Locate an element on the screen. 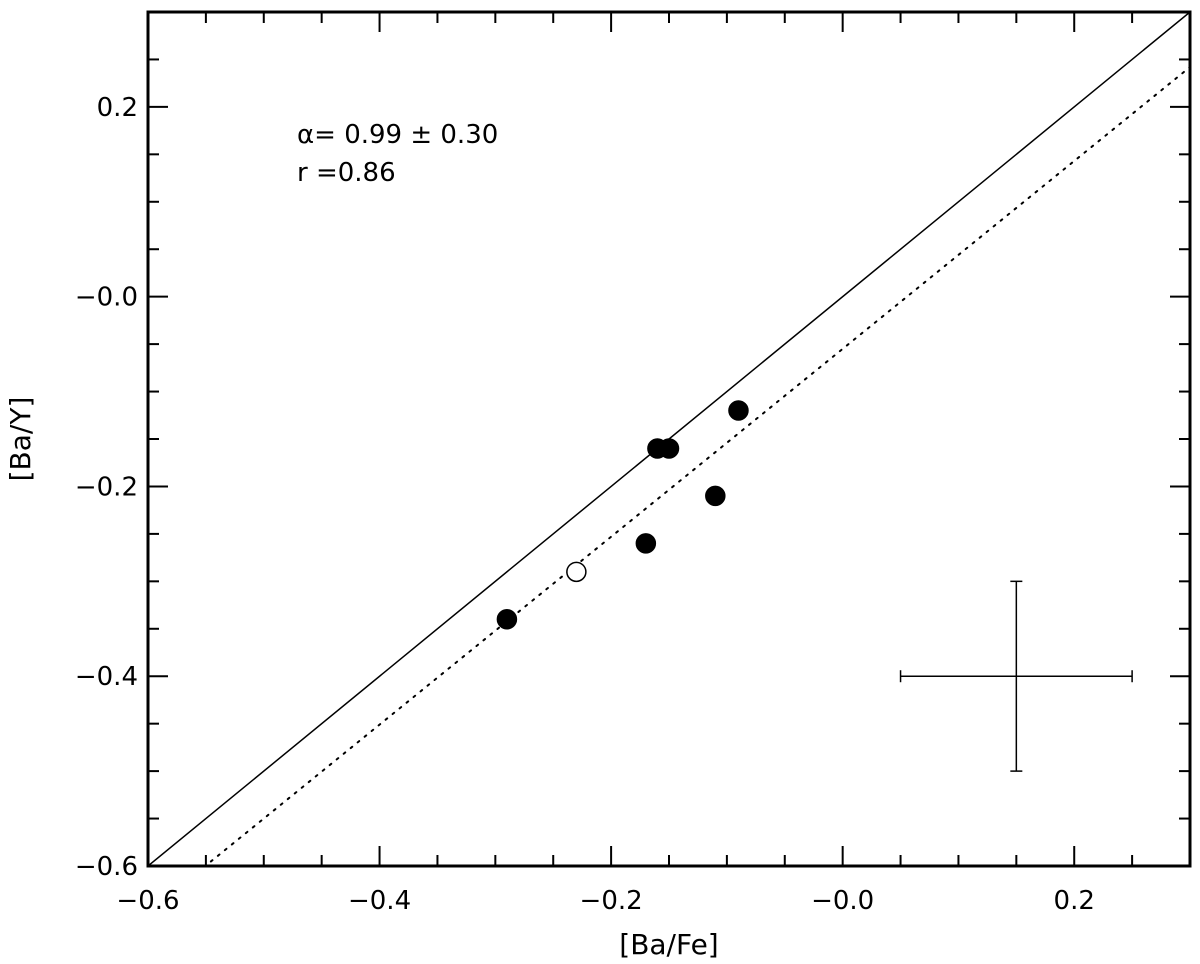  x-axis-title: [Ba/Fe] is located at coordinates (668, 944).